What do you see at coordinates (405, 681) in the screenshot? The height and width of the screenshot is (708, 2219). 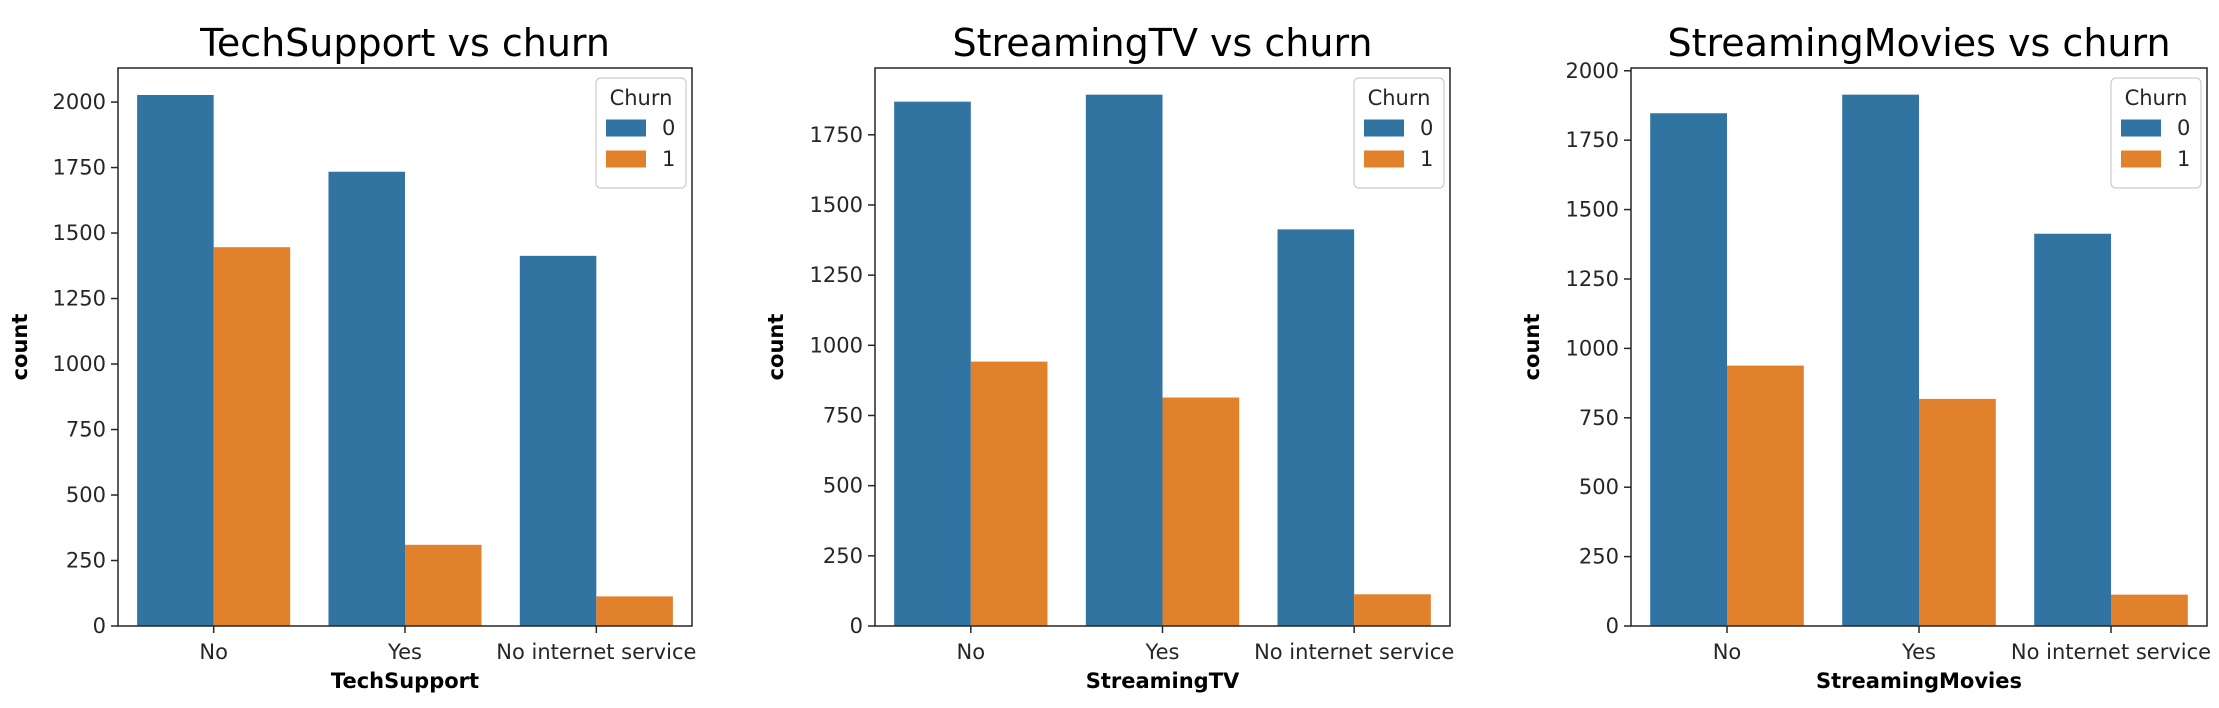 I see `x-axis-label: TechSupport` at bounding box center [405, 681].